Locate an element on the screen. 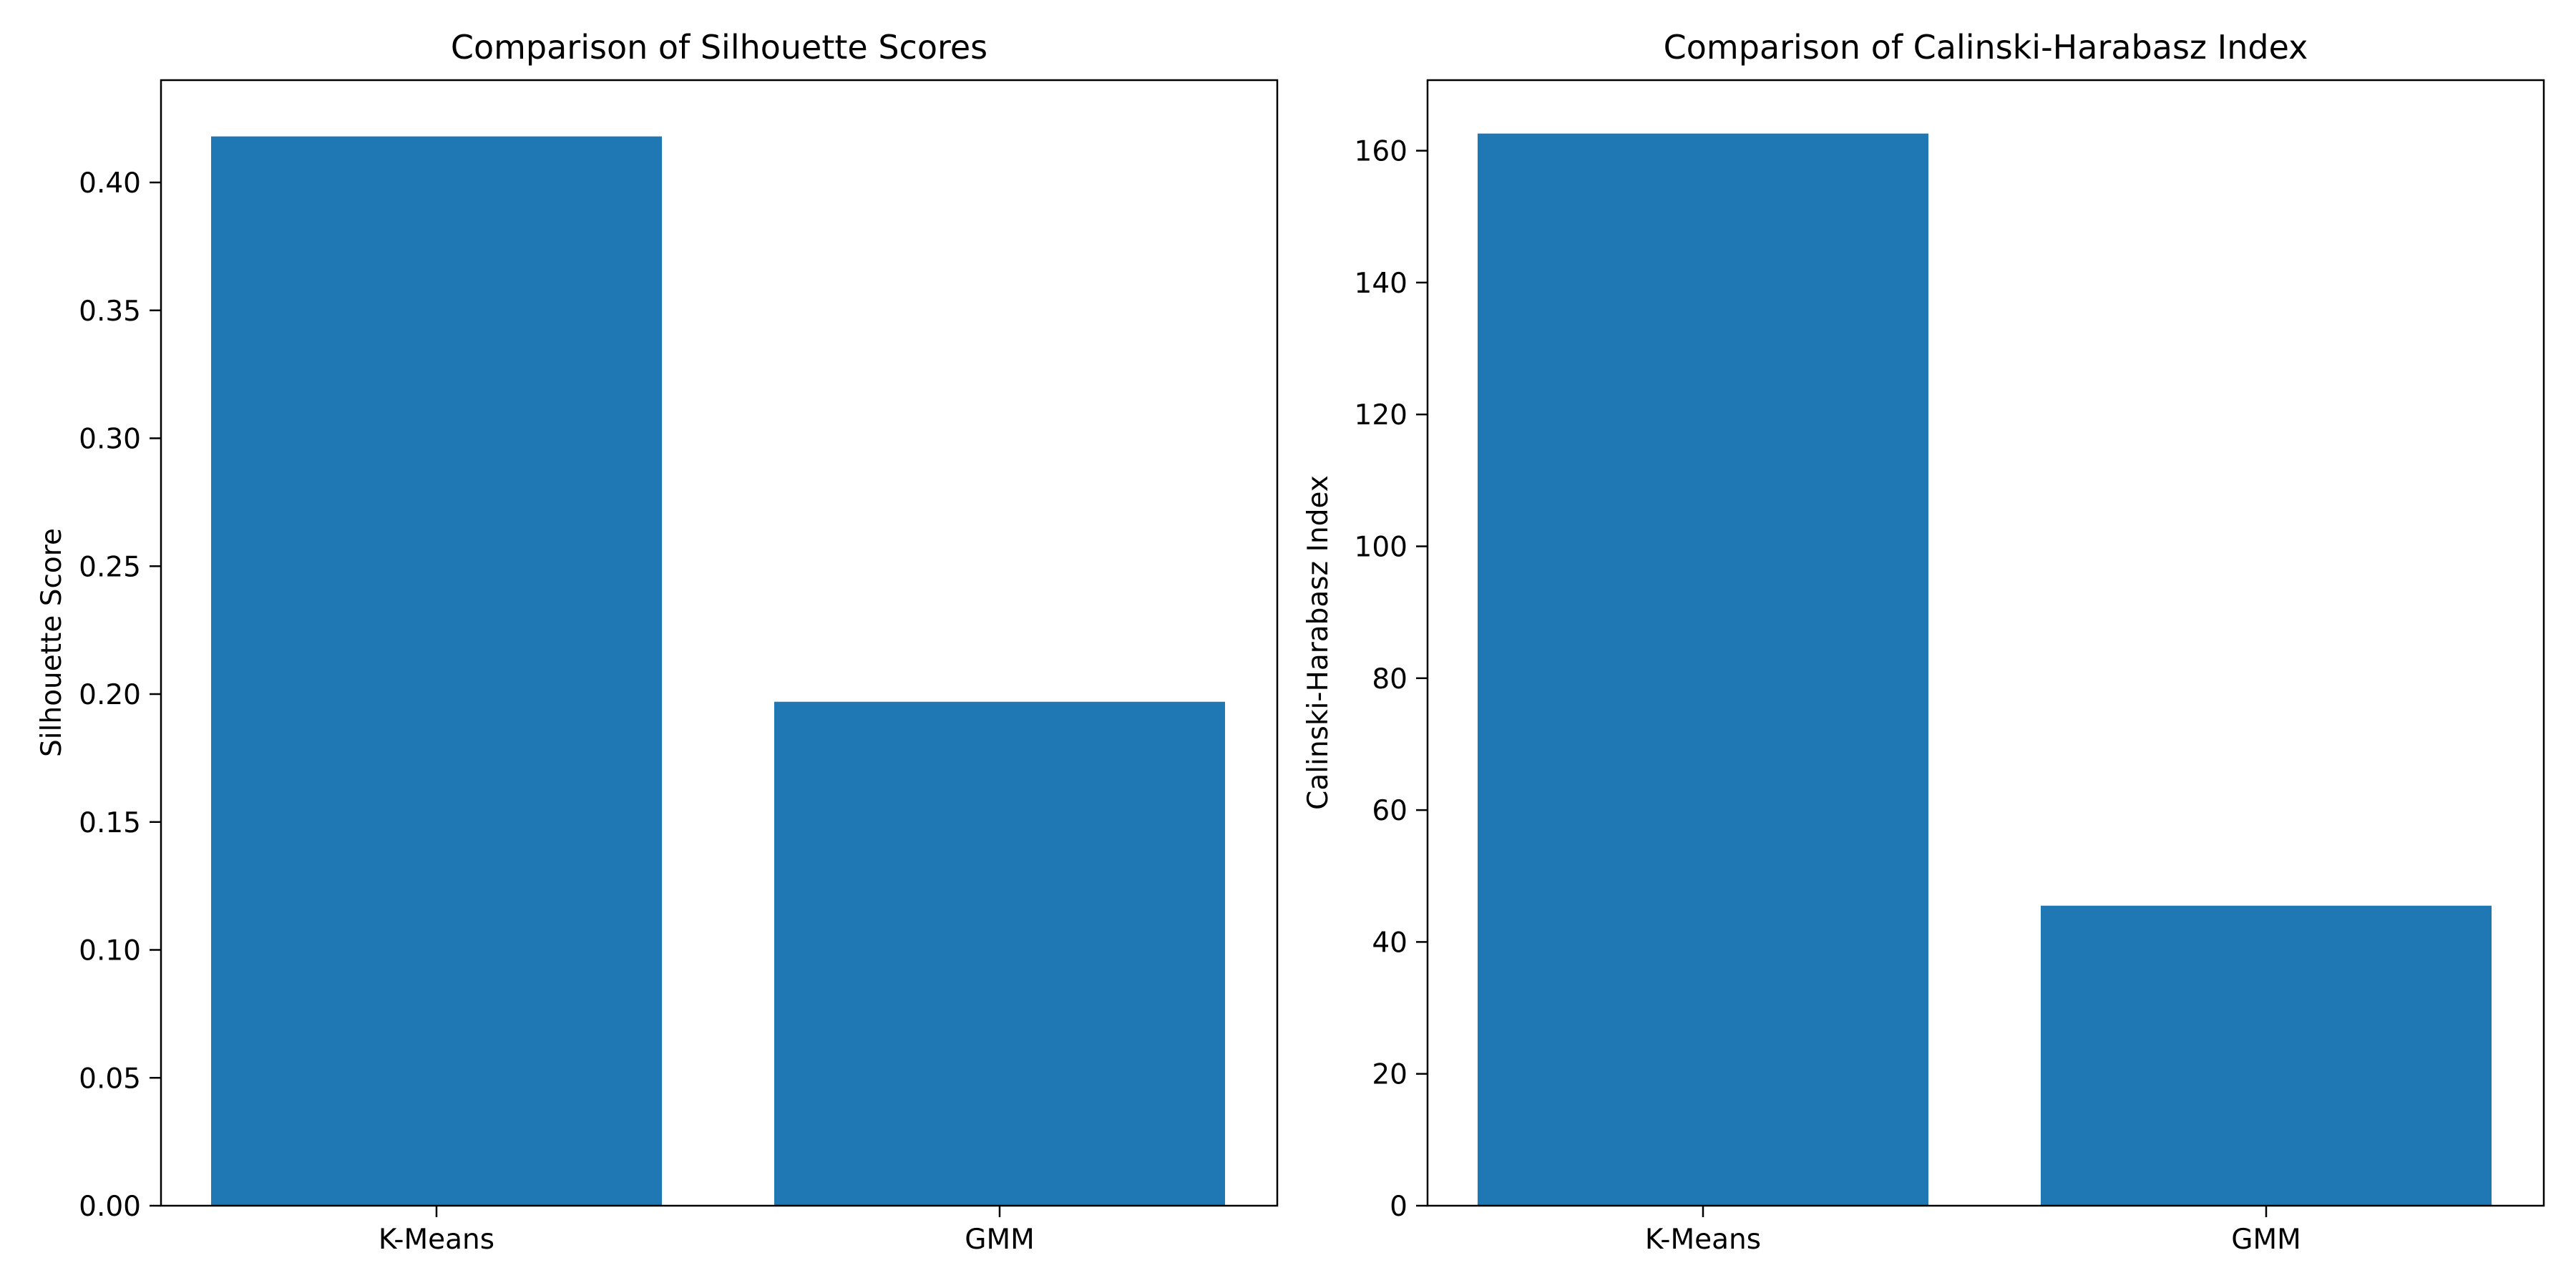 This screenshot has width=2576, height=1288. y-tick-label: 20 is located at coordinates (1389, 1075).